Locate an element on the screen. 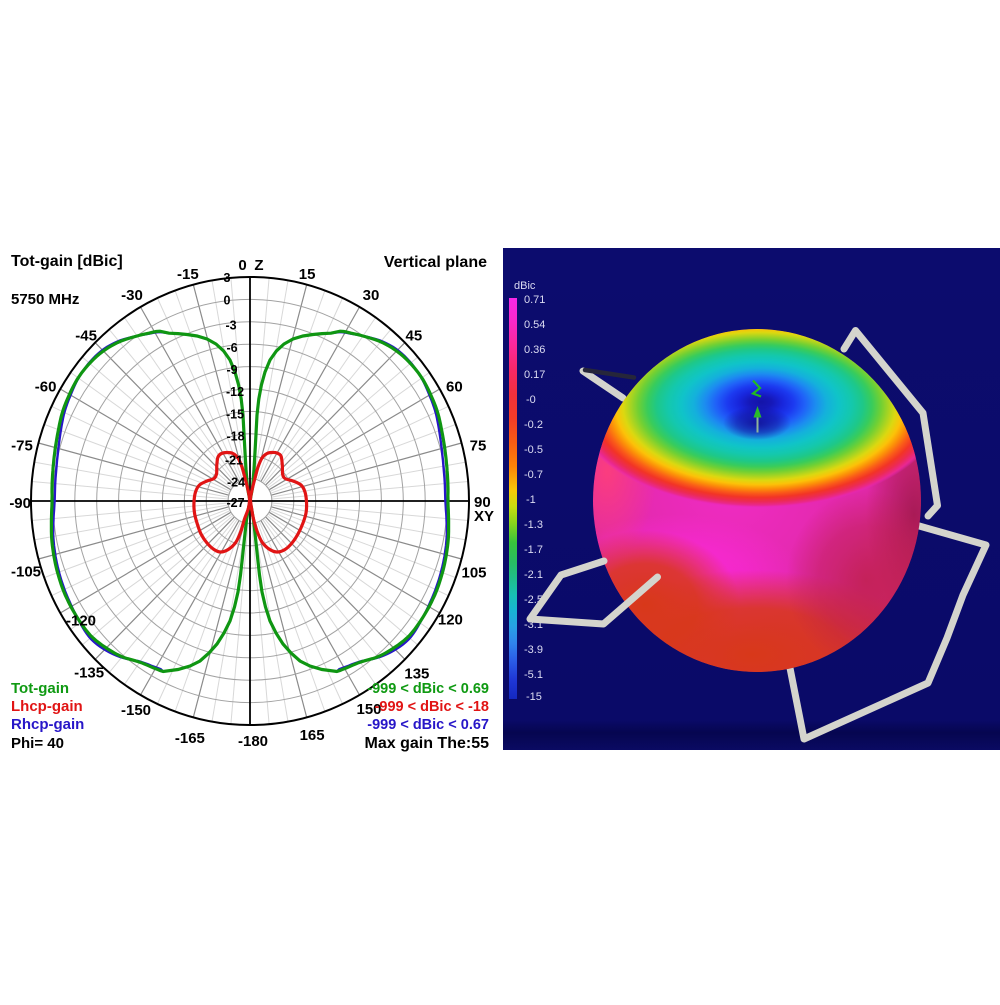 Image resolution: width=1000 pixels, height=1005 pixels. svg-text: 90 is located at coordinates (482, 502).